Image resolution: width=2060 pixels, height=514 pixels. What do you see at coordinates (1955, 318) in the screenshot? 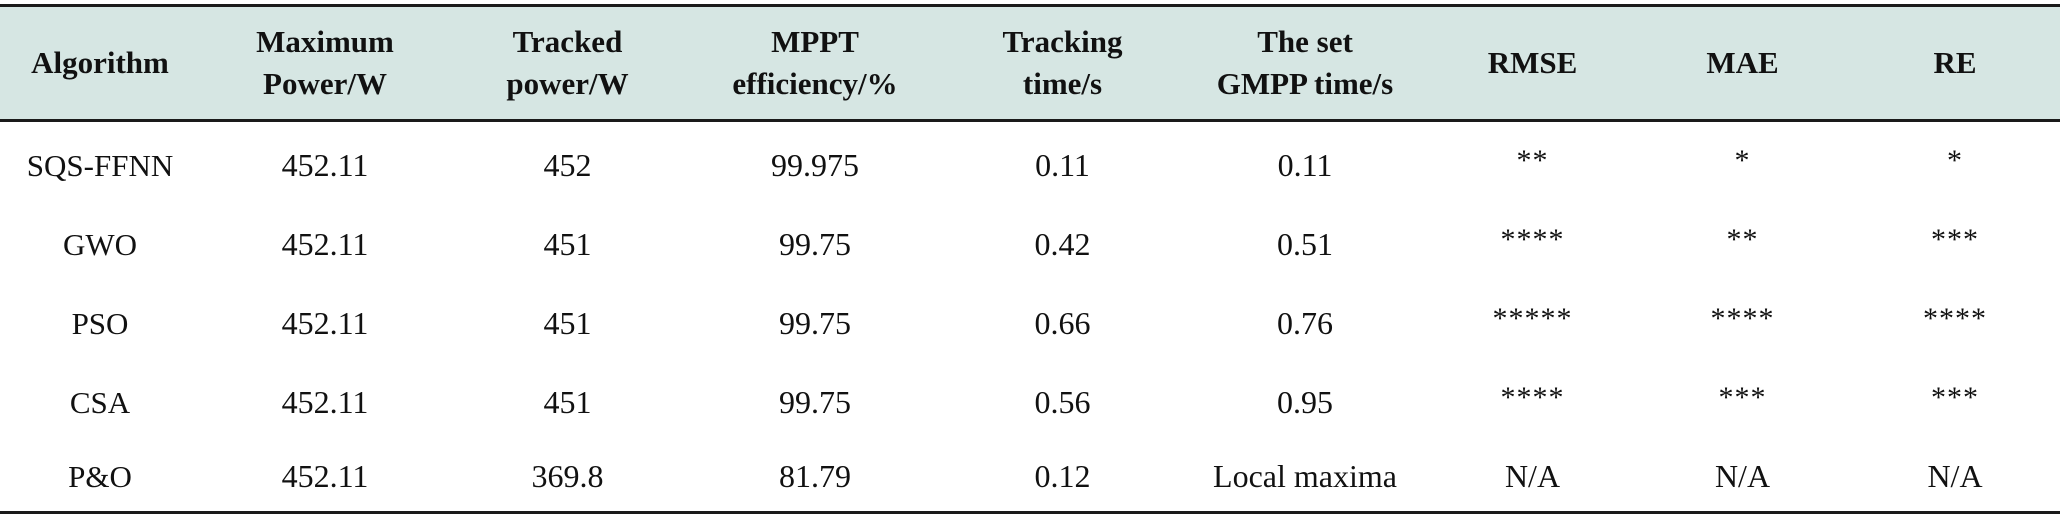
I see `cell-re: ****` at bounding box center [1955, 318].